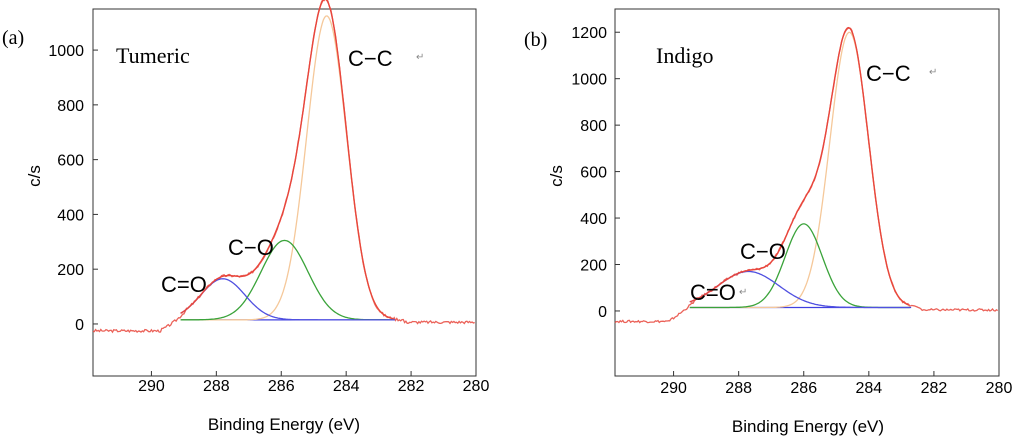  I want to click on panel-a-annotations: C−C ↵ C−O C=O, so click(292, 171).